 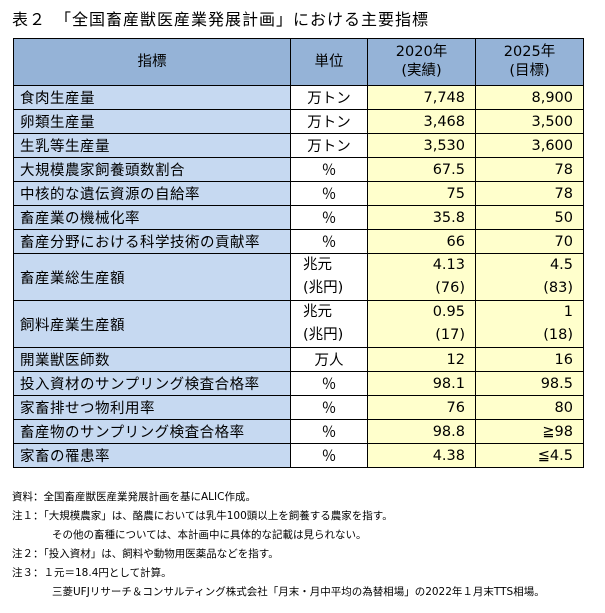 I want to click on header-2020: 2020年 (実績), so click(x=421, y=62).